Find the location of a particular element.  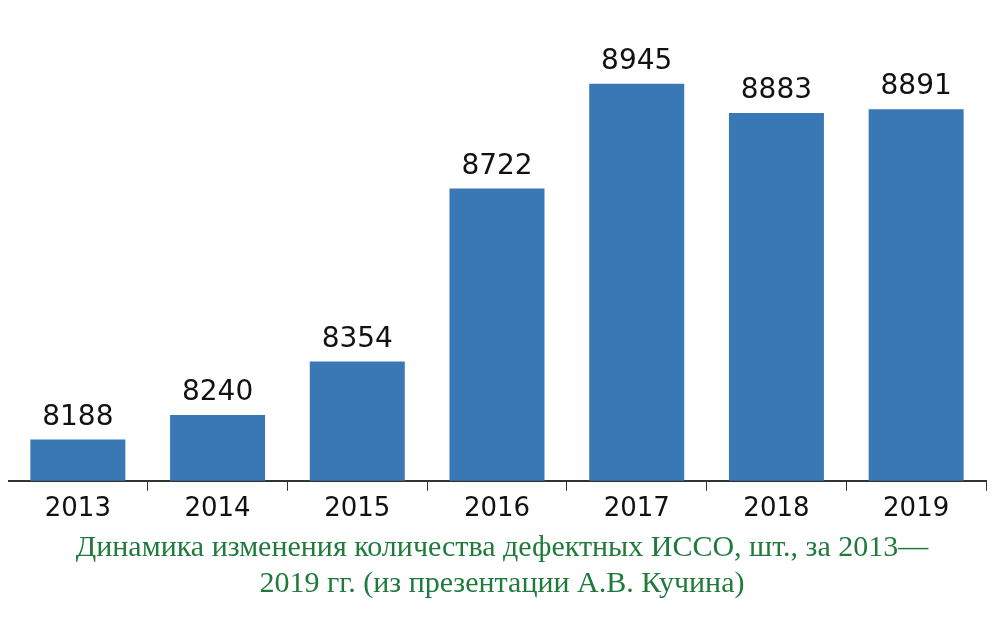

data-label: 8883 is located at coordinates (776, 89).